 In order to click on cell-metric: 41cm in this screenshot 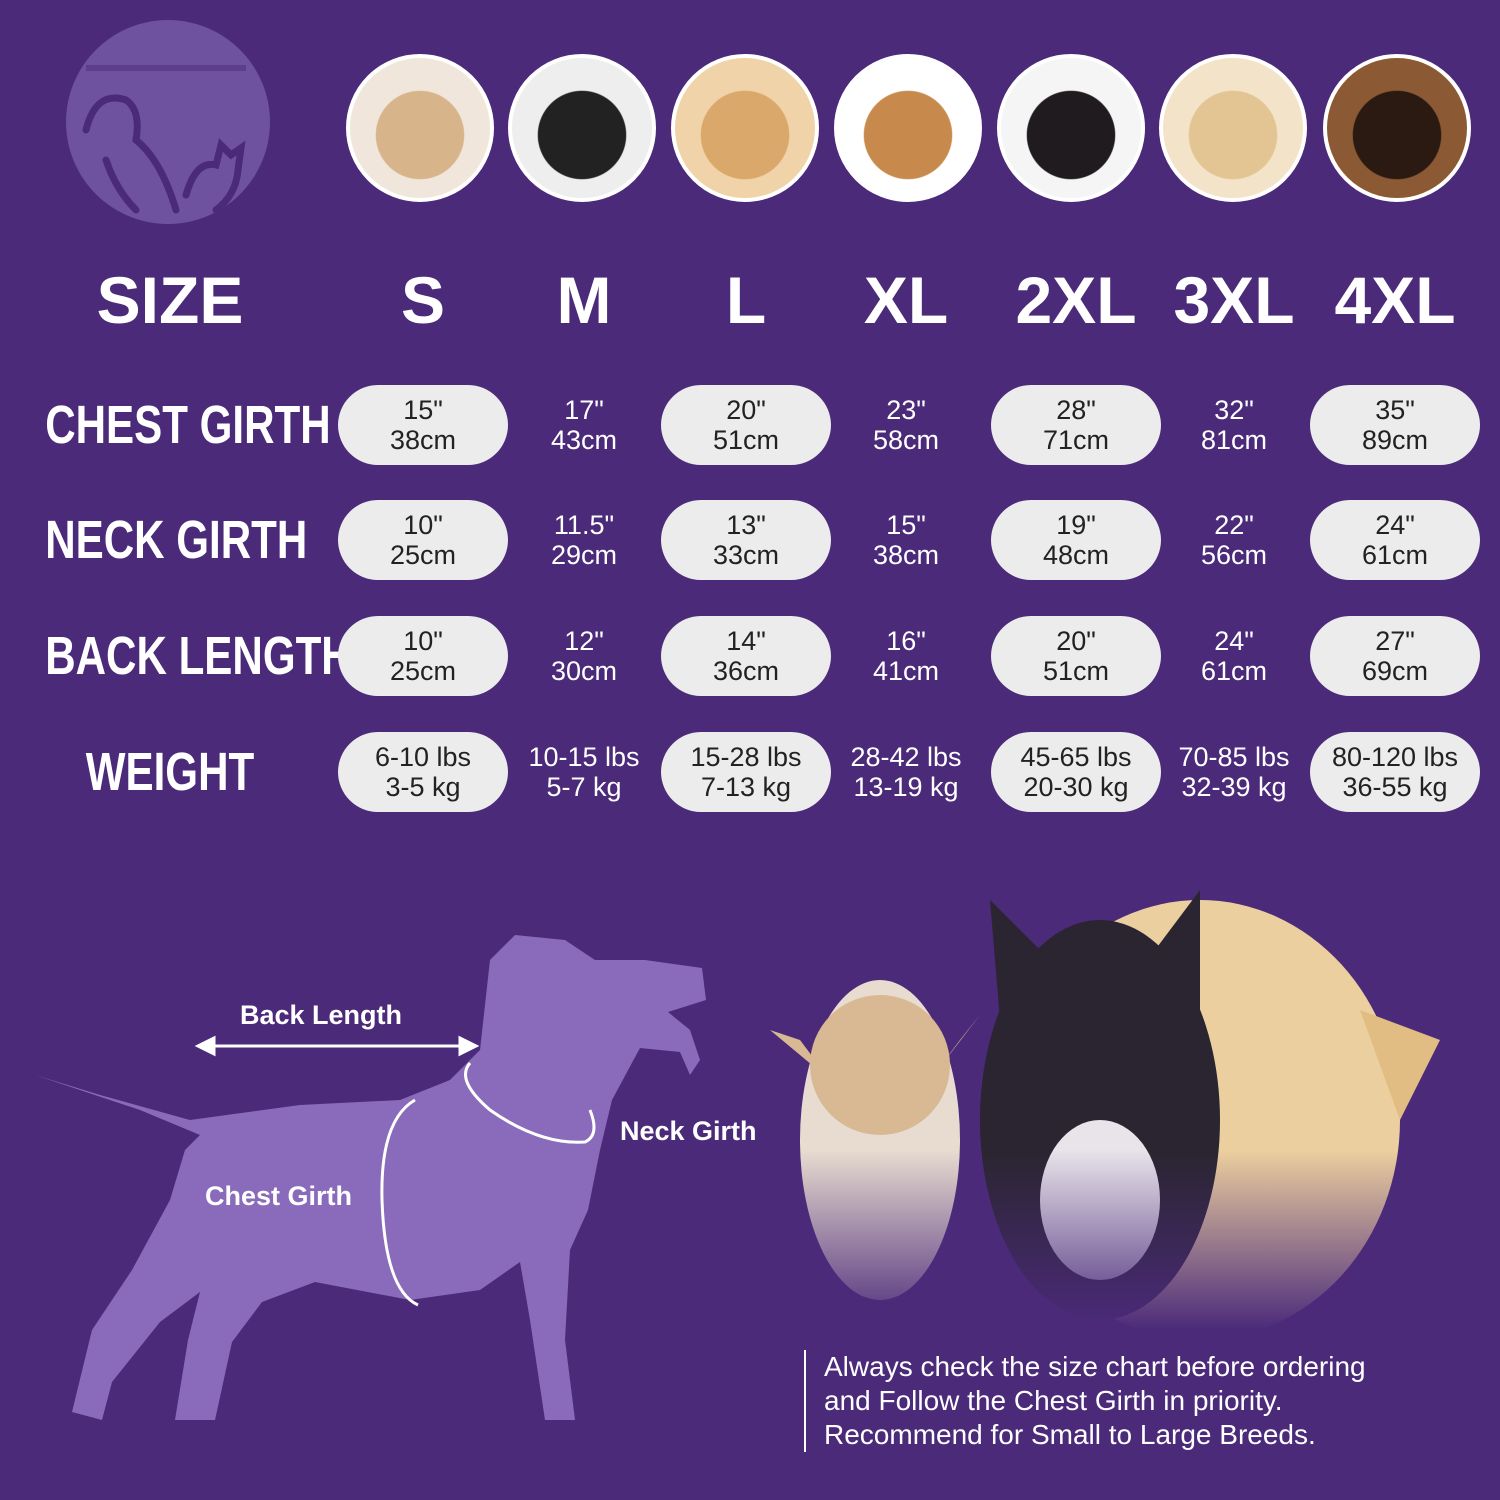, I will do `click(906, 671)`.